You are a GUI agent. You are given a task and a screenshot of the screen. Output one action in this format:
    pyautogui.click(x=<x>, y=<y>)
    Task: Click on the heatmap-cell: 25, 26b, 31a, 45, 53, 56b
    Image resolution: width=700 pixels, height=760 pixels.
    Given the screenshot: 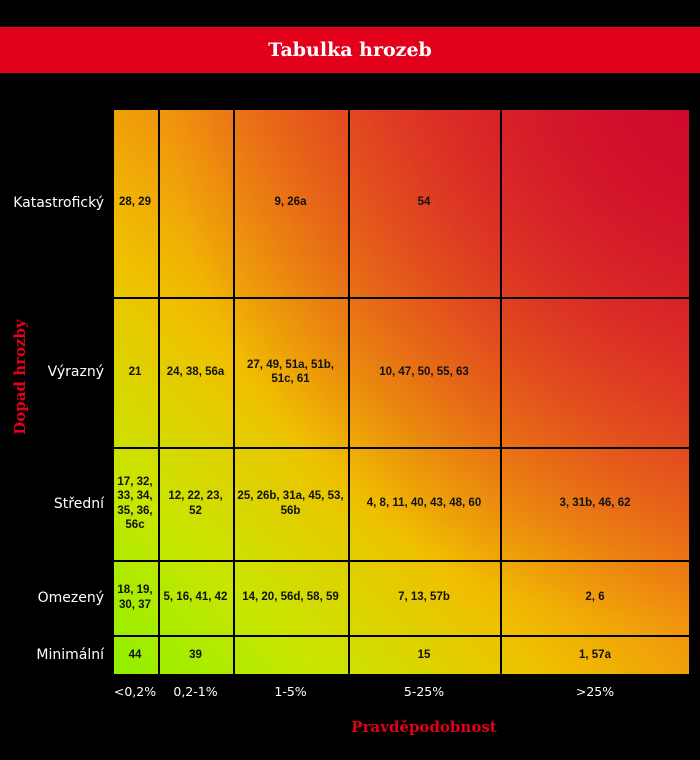 What is the action you would take?
    pyautogui.click(x=290, y=503)
    